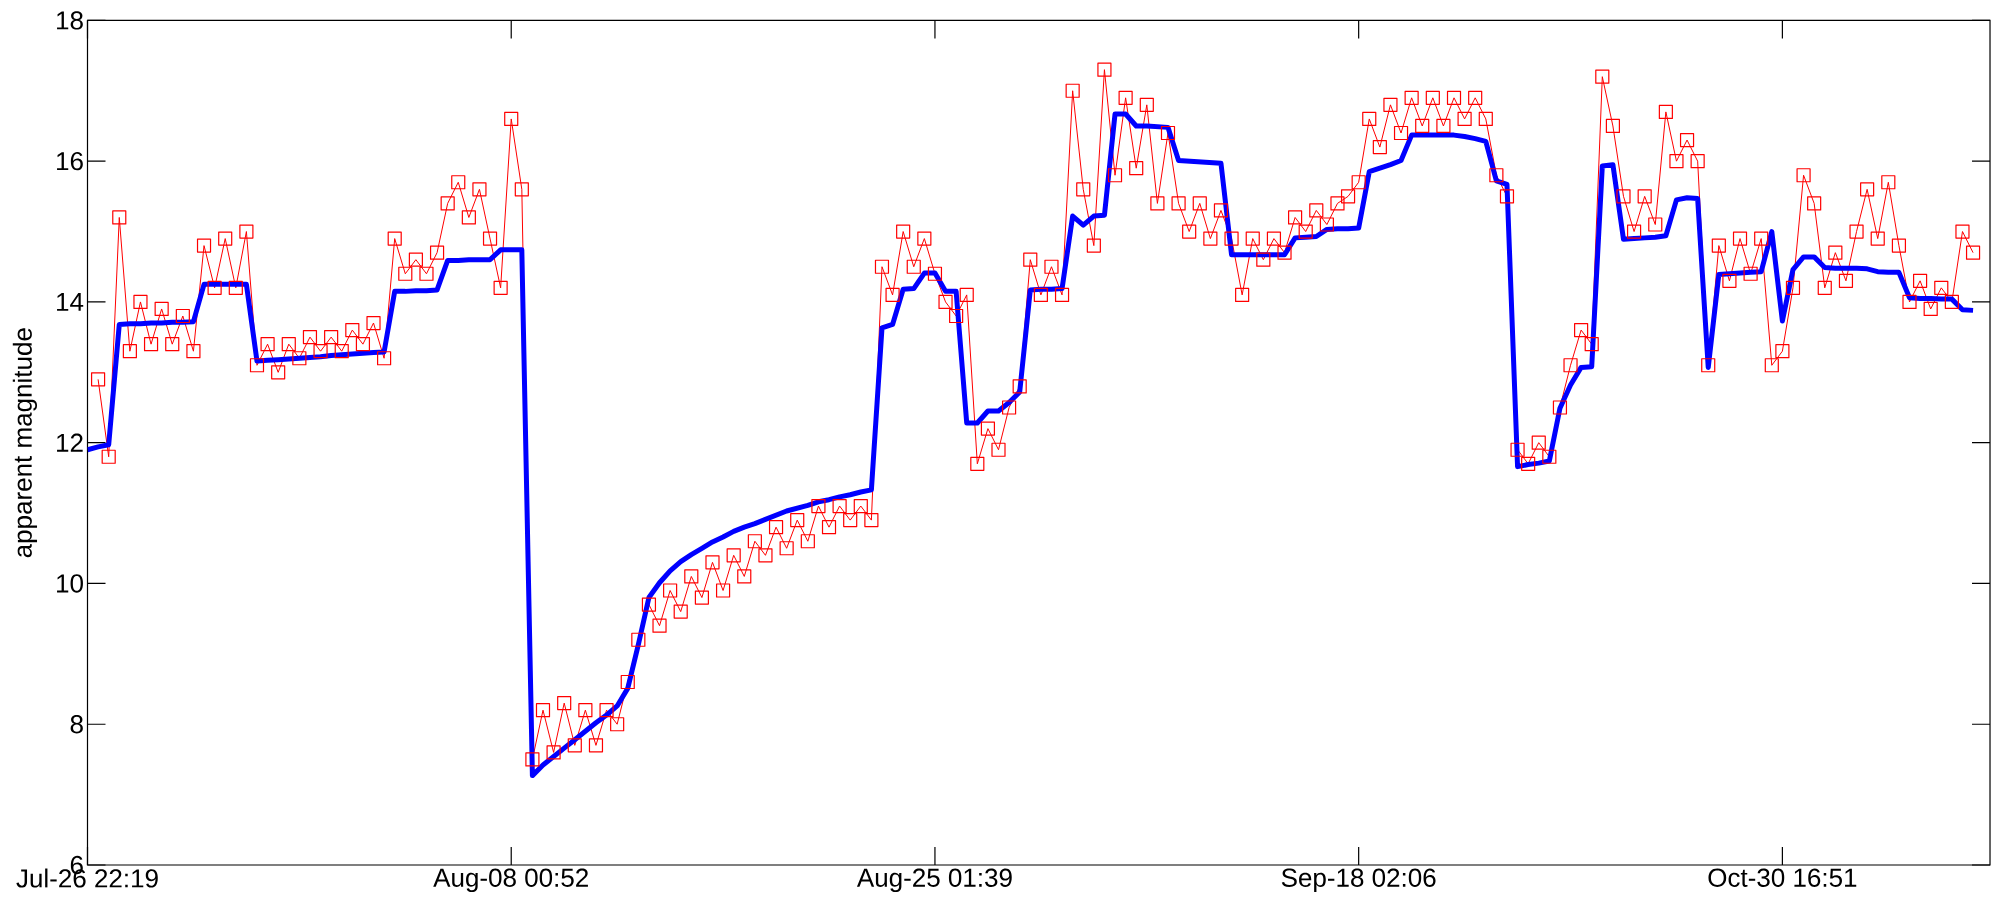 The height and width of the screenshot is (914, 1993). Describe the element at coordinates (70, 20) in the screenshot. I see `y-tick-label: 18` at that location.